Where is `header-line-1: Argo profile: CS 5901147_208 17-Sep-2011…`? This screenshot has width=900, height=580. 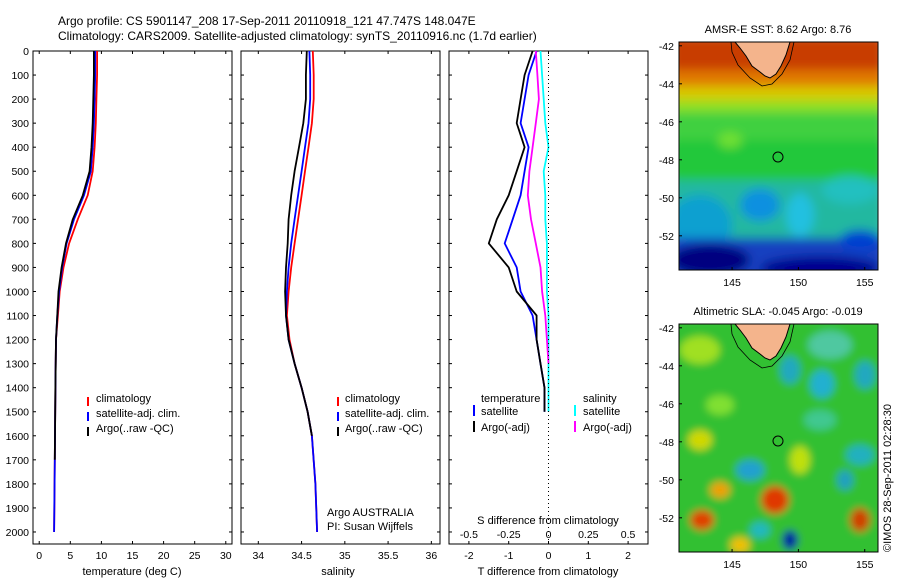 header-line-1: Argo profile: CS 5901147_208 17-Sep-2011… is located at coordinates (267, 21).